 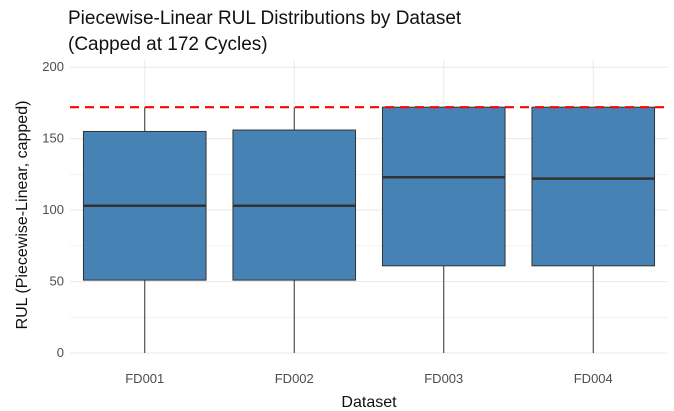 What do you see at coordinates (53, 66) in the screenshot?
I see `y-tick-label: 200` at bounding box center [53, 66].